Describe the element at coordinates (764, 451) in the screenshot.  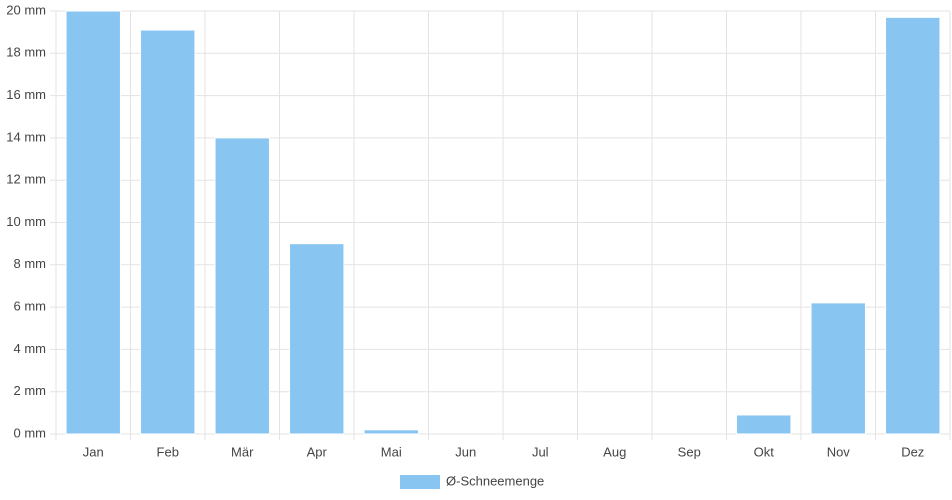
I see `x-tick-label: Okt` at that location.